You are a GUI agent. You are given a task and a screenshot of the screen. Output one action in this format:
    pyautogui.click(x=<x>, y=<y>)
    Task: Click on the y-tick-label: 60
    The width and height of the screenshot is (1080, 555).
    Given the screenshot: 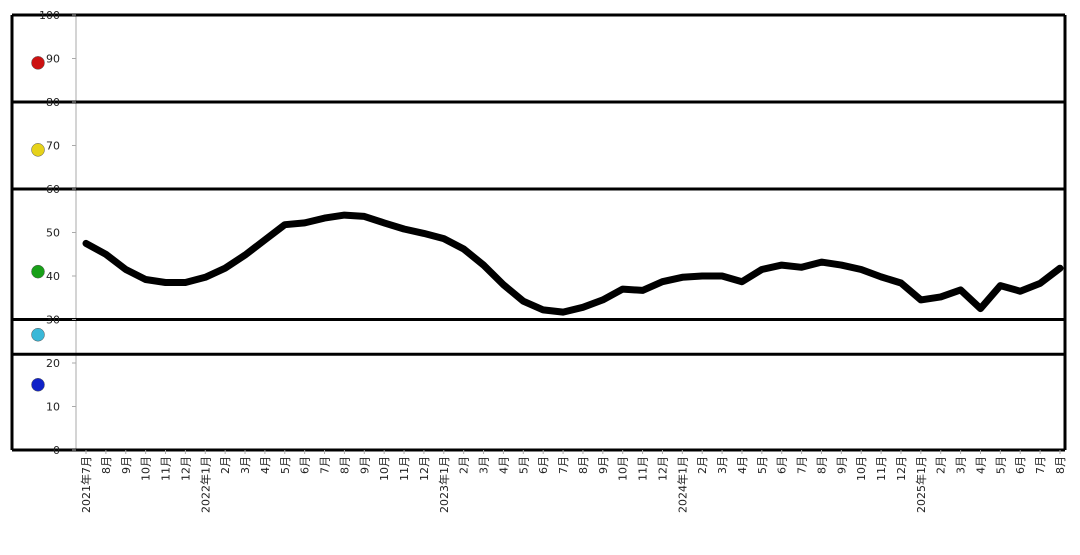 What is the action you would take?
    pyautogui.click(x=53, y=189)
    